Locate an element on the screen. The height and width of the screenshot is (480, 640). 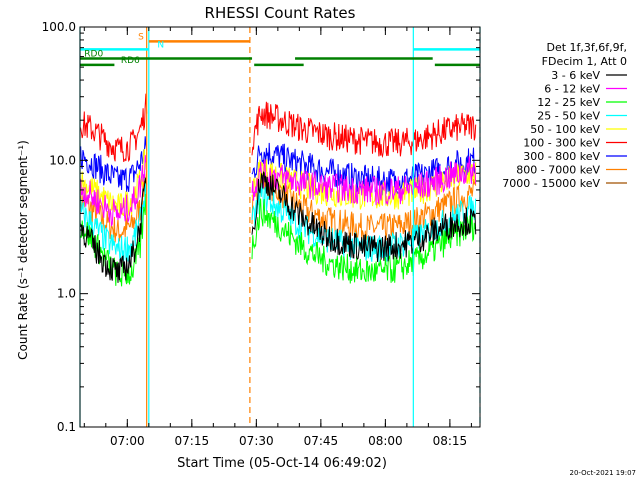
legend-entry-label-4: 25 - 50 keV is located at coordinates (568, 116).